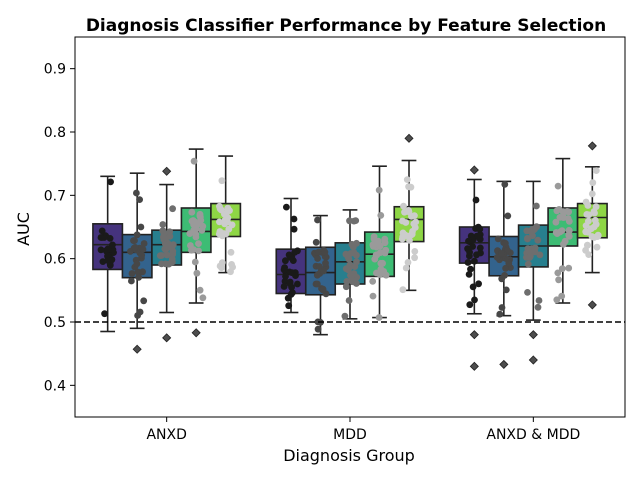  What do you see at coordinates (350, 435) in the screenshot?
I see `x-tick-label: MDD` at bounding box center [350, 435].